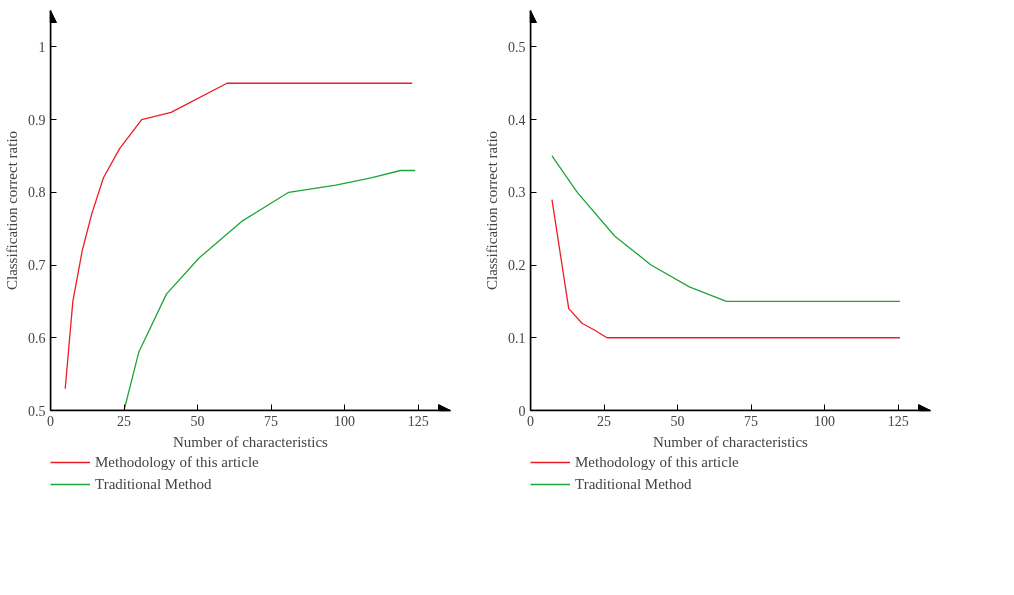  I want to click on y-tick-label: 0.3, so click(517, 193).